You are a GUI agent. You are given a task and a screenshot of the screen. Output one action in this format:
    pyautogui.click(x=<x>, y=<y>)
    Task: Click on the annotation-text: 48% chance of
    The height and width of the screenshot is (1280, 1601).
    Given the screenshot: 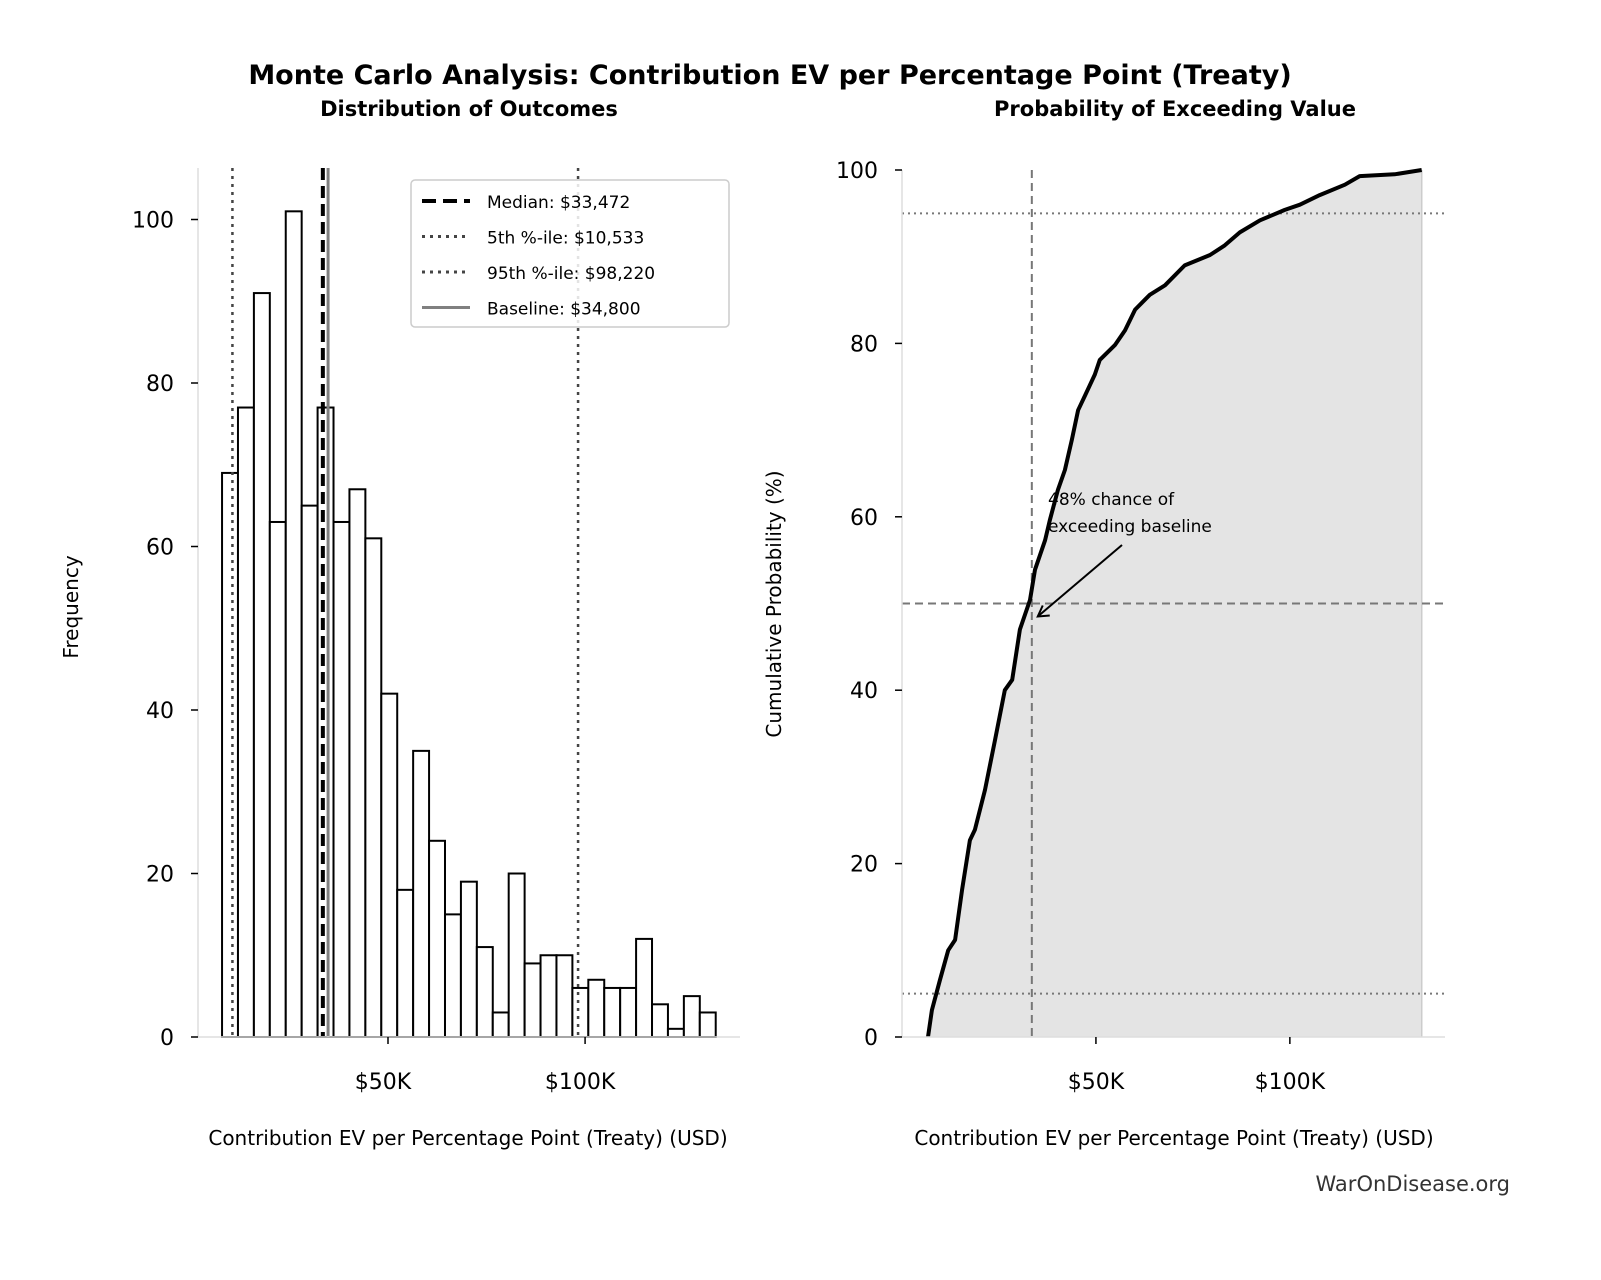 What is the action you would take?
    pyautogui.click(x=1111, y=500)
    